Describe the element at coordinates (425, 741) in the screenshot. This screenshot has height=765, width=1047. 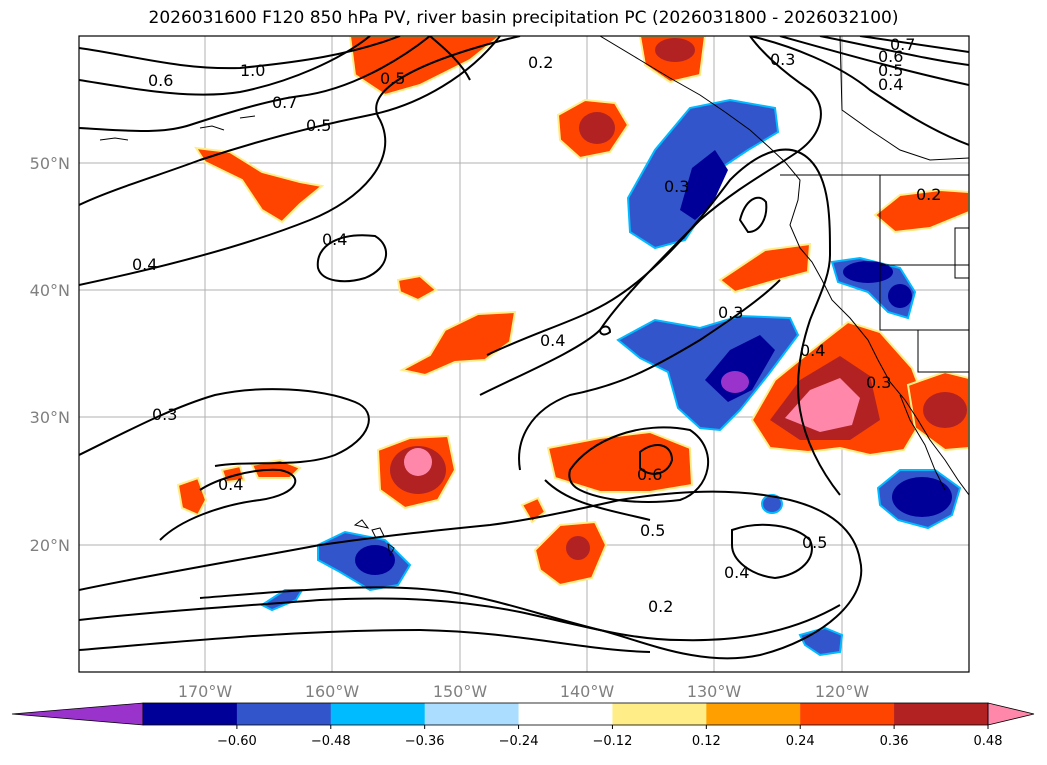
I see `colorbar-tick-label: −0.36` at that location.